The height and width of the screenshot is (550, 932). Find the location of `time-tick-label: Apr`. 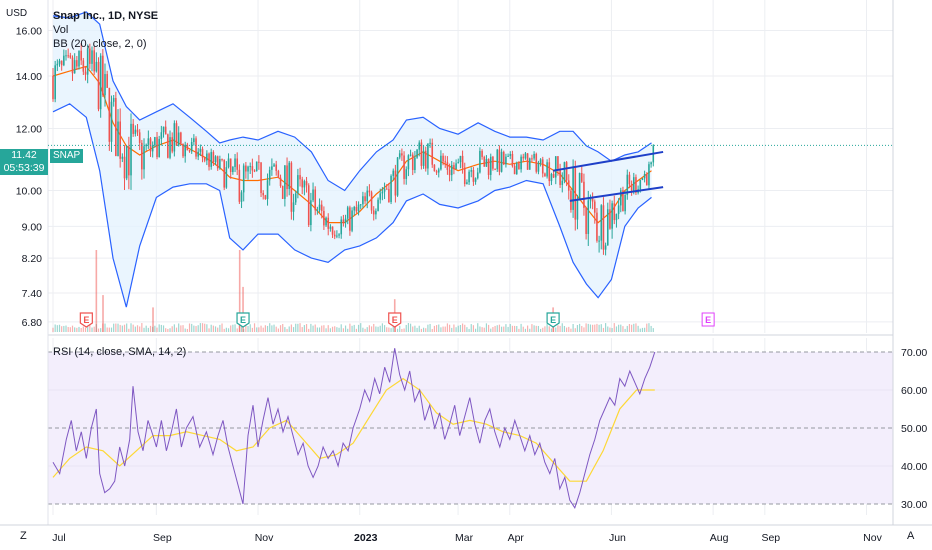

time-tick-label: Apr is located at coordinates (516, 538).